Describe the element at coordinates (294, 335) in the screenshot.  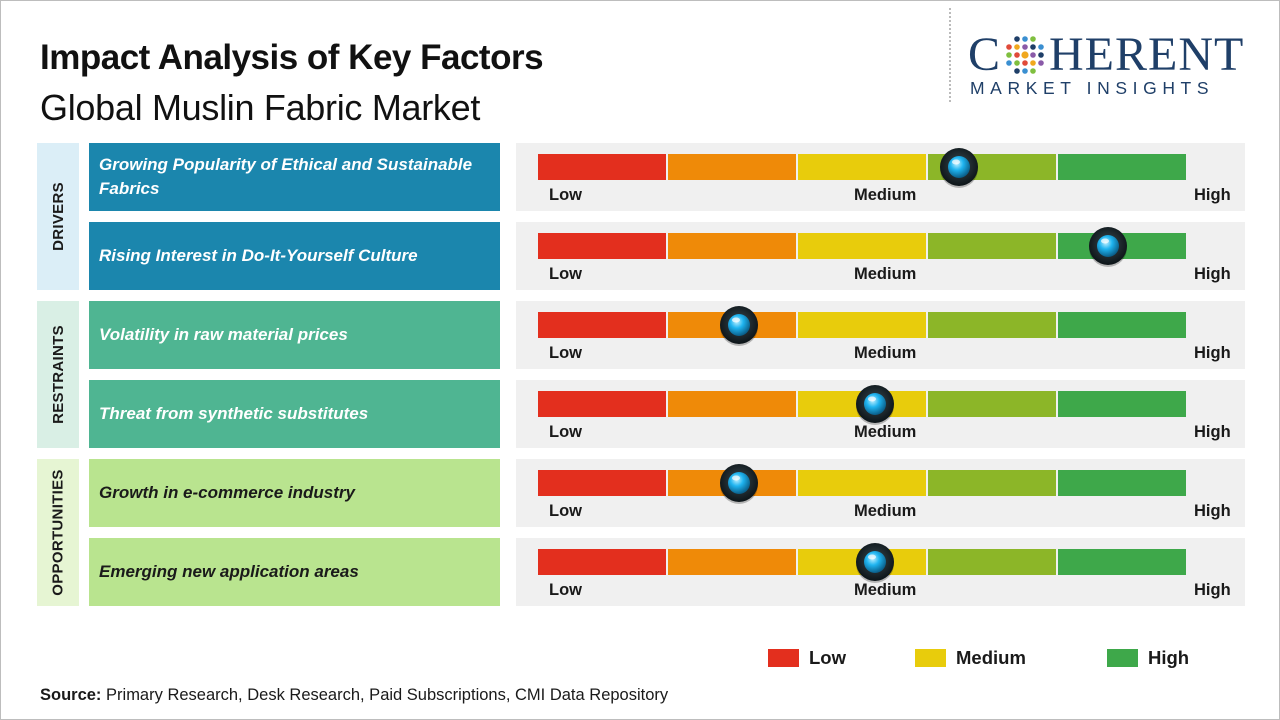
I see `factor-label: Volatility in raw material prices` at that location.